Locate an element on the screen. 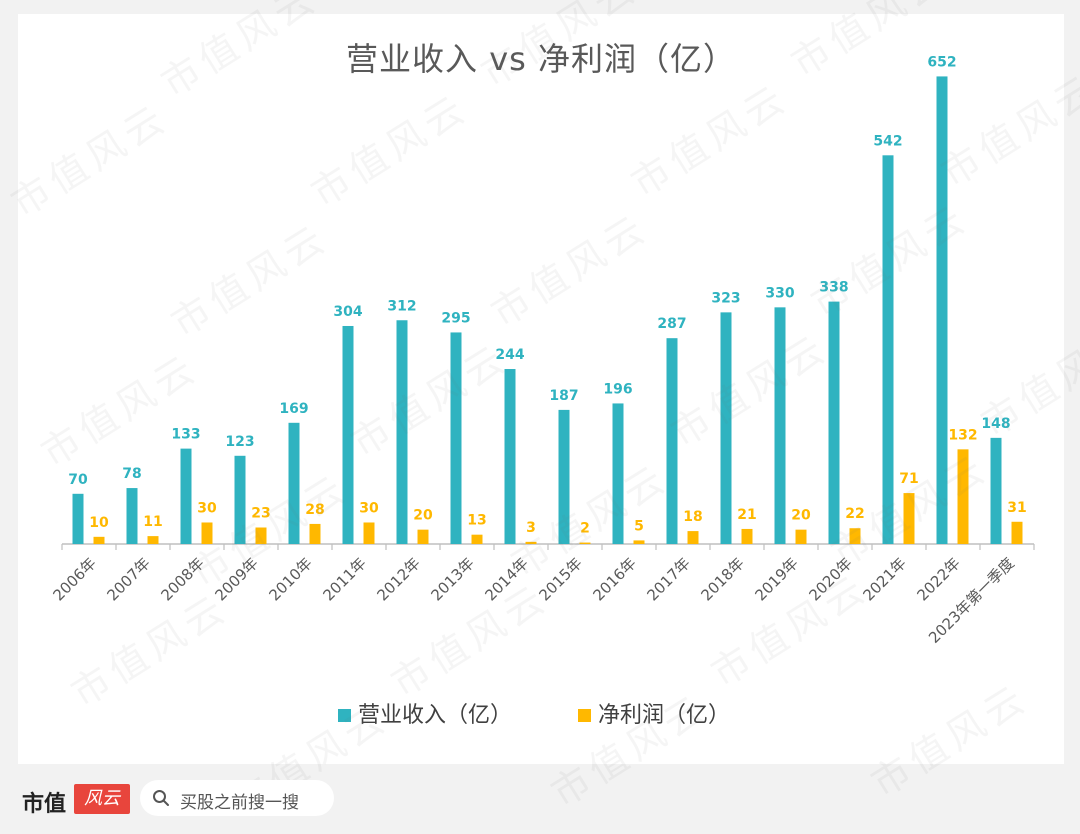 The image size is (1080, 834). chart-title: 营业收入 vs 净利润（亿） is located at coordinates (541, 59).